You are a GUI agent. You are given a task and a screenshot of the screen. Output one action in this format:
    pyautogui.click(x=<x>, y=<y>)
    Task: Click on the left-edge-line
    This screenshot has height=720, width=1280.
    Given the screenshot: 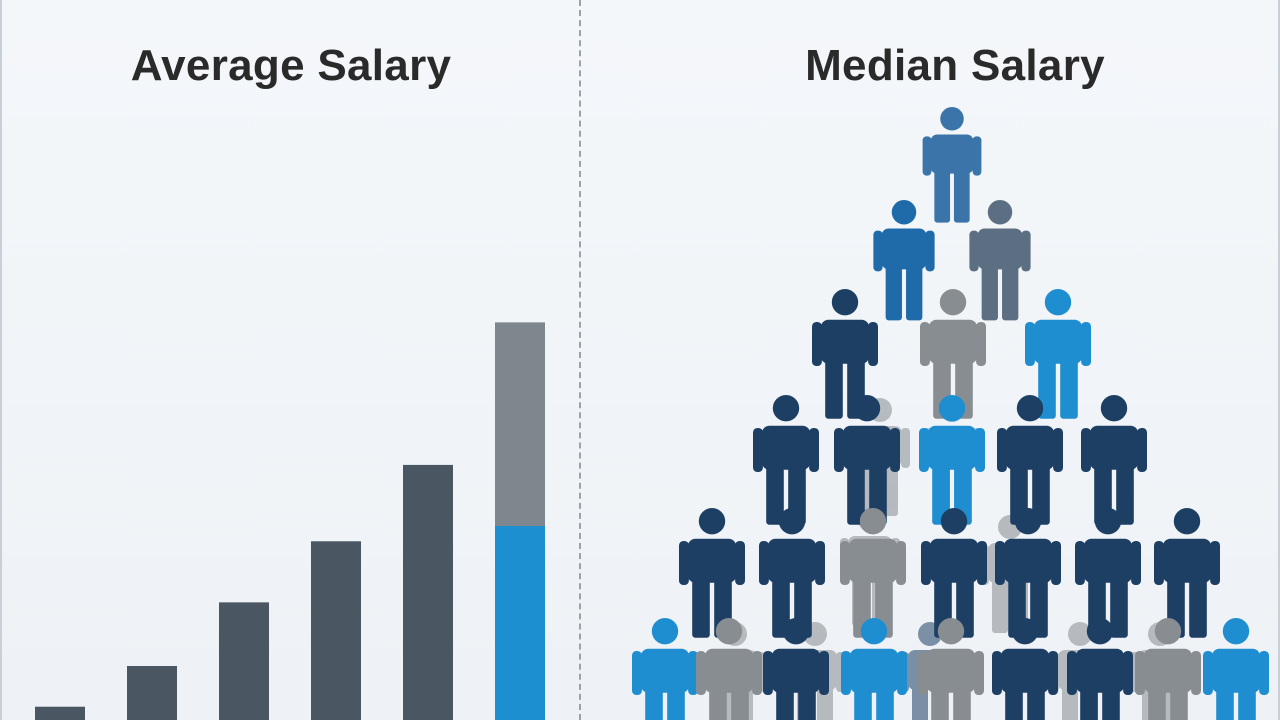 What is the action you would take?
    pyautogui.click(x=1, y=360)
    